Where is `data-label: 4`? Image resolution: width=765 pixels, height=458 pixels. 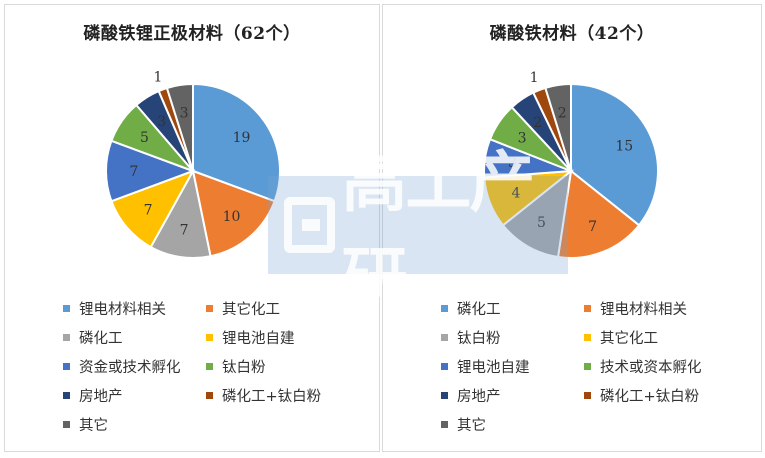 data-label: 4 is located at coordinates (515, 194).